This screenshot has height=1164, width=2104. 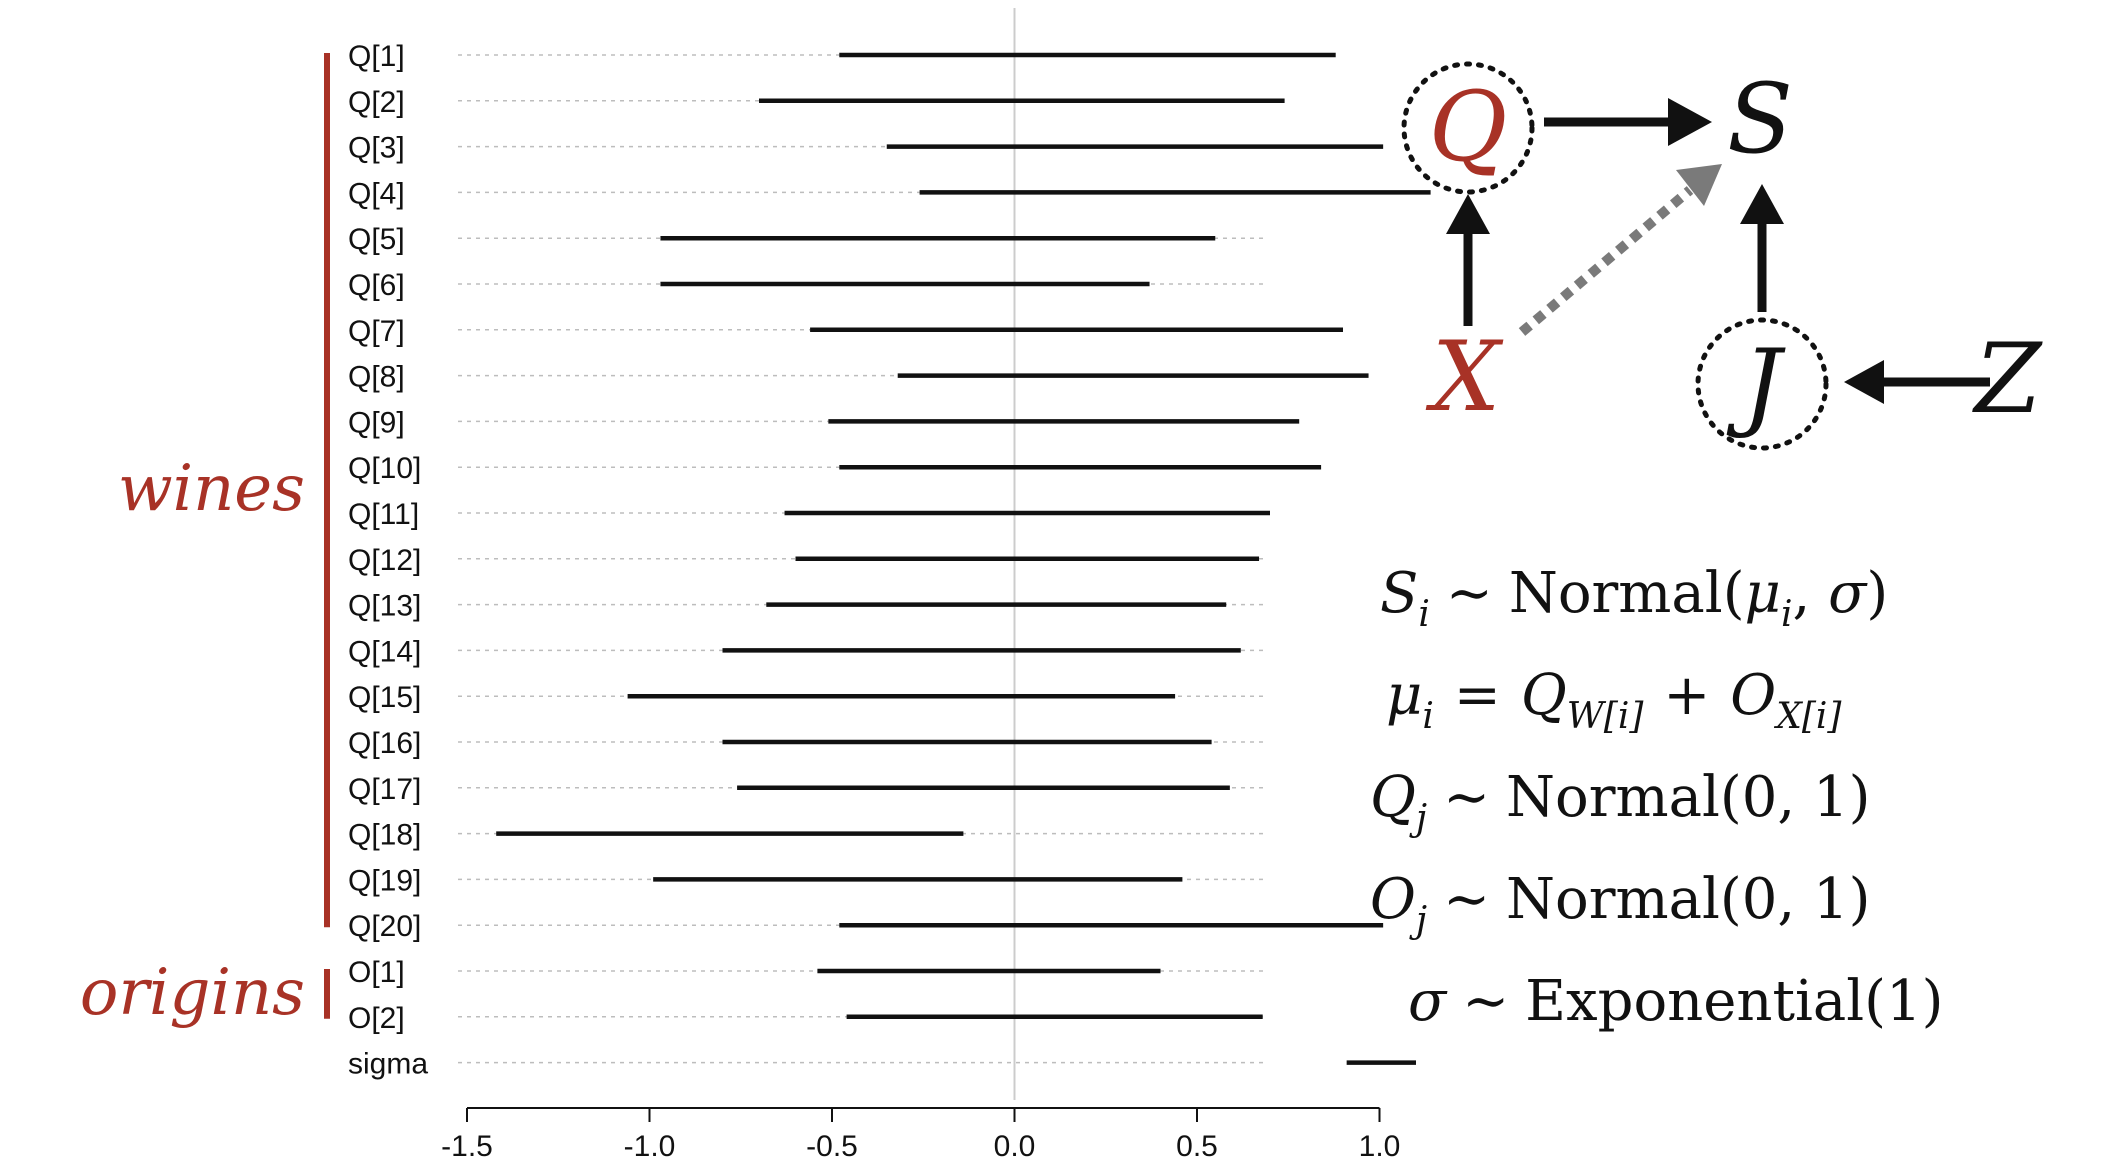 What do you see at coordinates (1699, 185) in the screenshot?
I see `arrow-x-to-s-dashed-head` at bounding box center [1699, 185].